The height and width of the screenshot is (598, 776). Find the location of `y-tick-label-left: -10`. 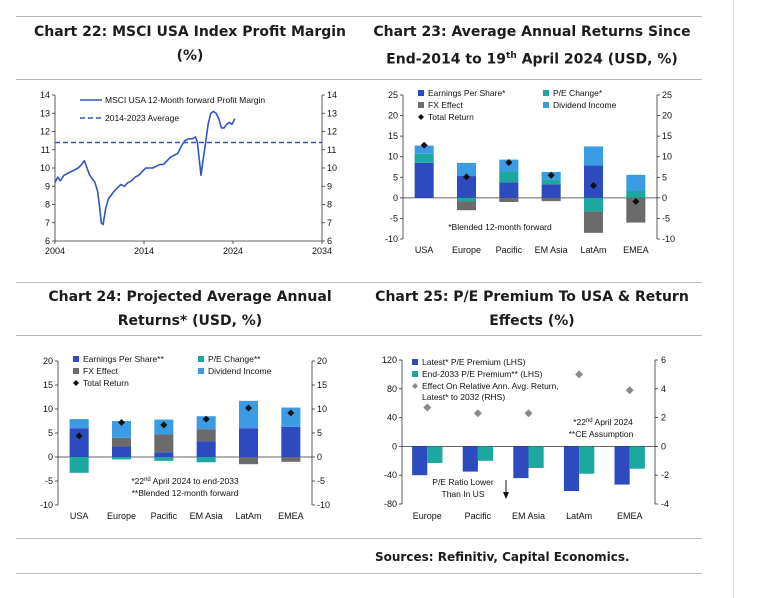

y-tick-label-left: -10 is located at coordinates (46, 505).